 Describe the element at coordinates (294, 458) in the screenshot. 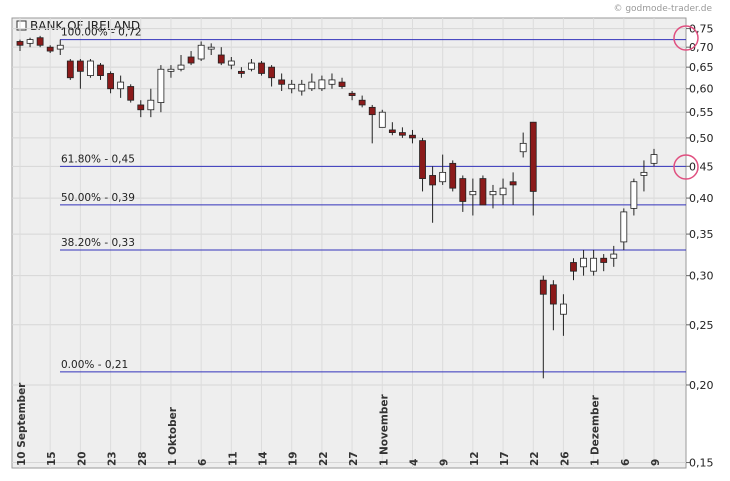

I see `x-tick-label: 19` at that location.